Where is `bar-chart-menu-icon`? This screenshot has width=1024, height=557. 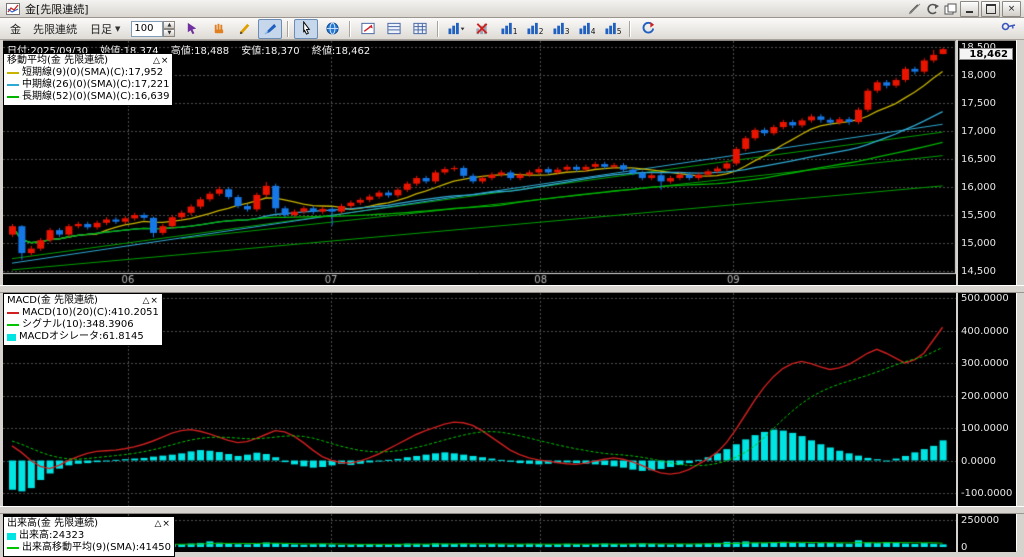
bar-chart-menu-icon is located at coordinates (456, 29).